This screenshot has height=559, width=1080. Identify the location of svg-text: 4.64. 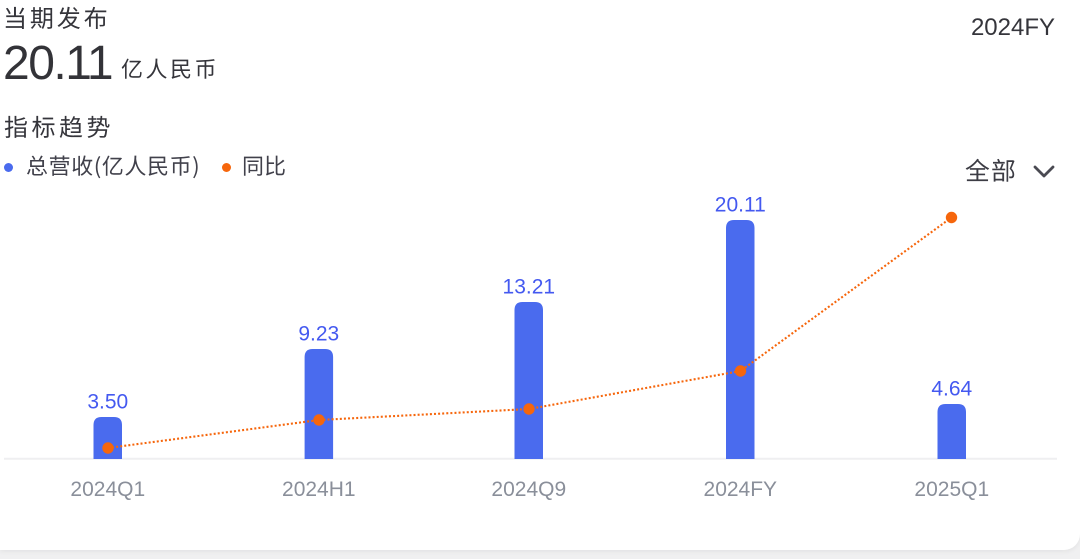
(951, 389).